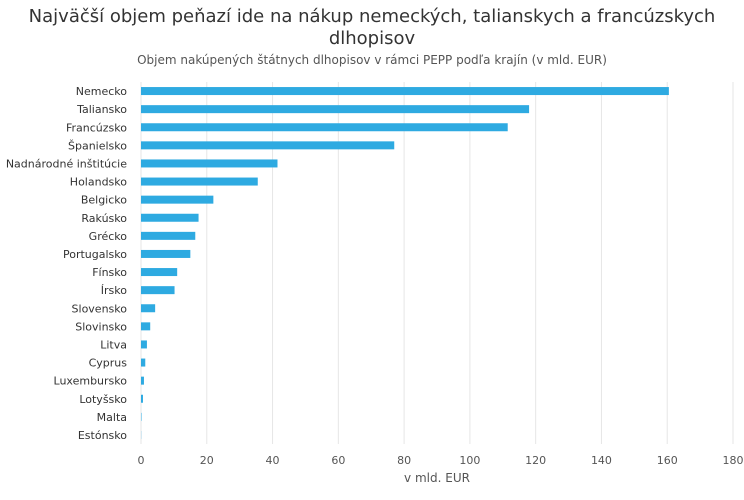 Image resolution: width=744 pixels, height=500 pixels. Describe the element at coordinates (104, 200) in the screenshot. I see `category-label: Belgicko` at that location.